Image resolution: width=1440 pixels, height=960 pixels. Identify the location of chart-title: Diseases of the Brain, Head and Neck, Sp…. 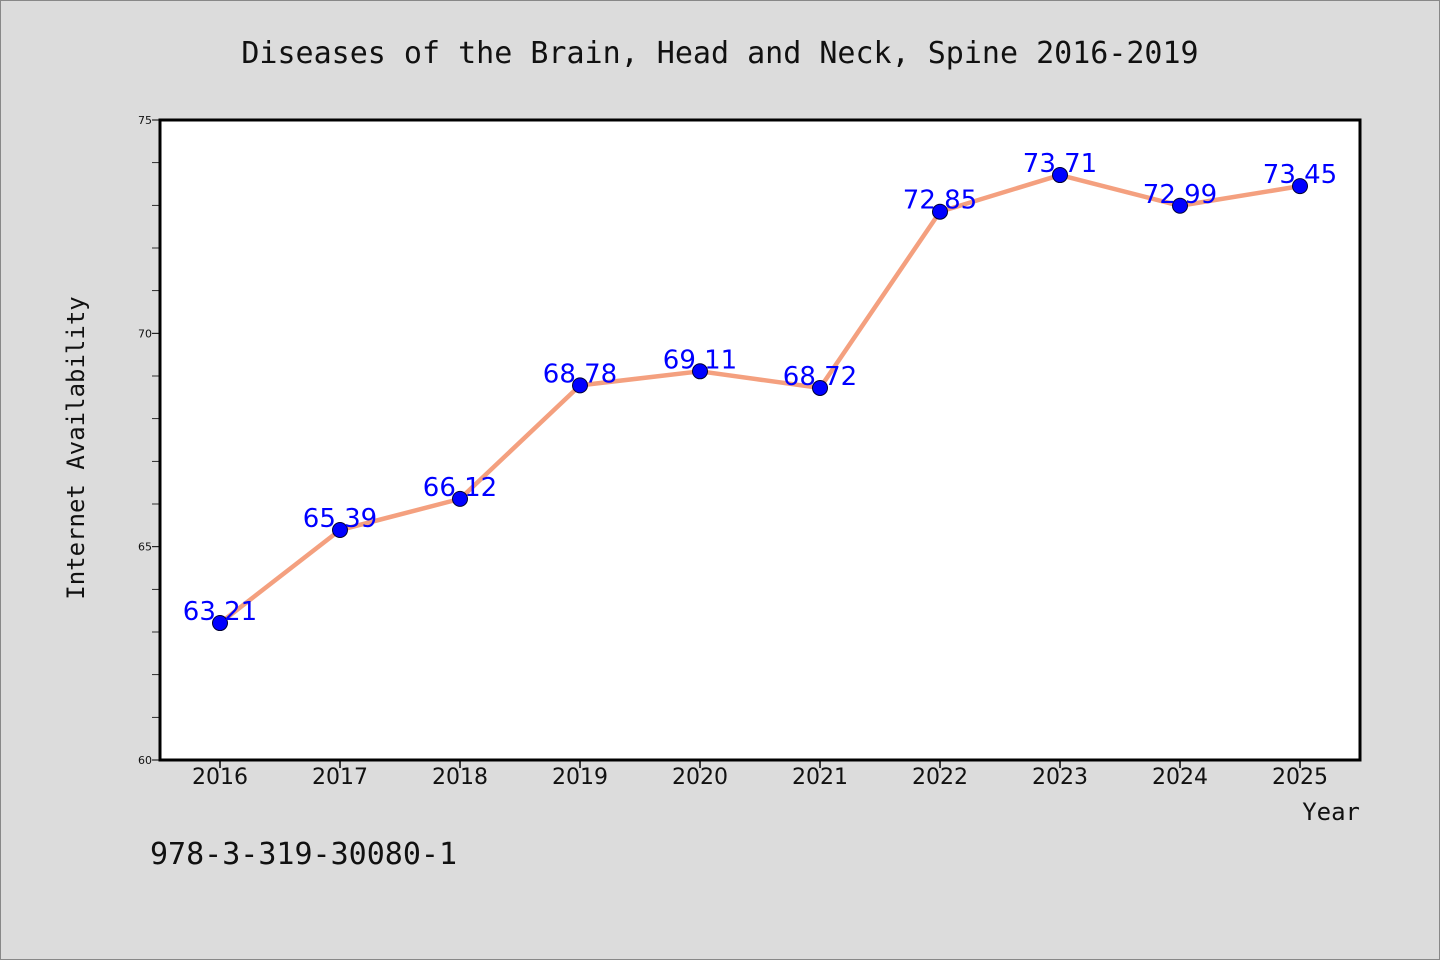
(719, 53).